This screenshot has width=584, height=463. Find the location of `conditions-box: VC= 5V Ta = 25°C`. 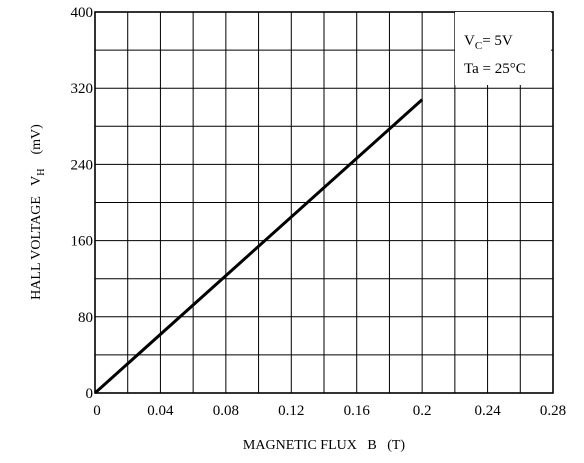

conditions-box: VC= 5V Ta = 25°C is located at coordinates (503, 48).